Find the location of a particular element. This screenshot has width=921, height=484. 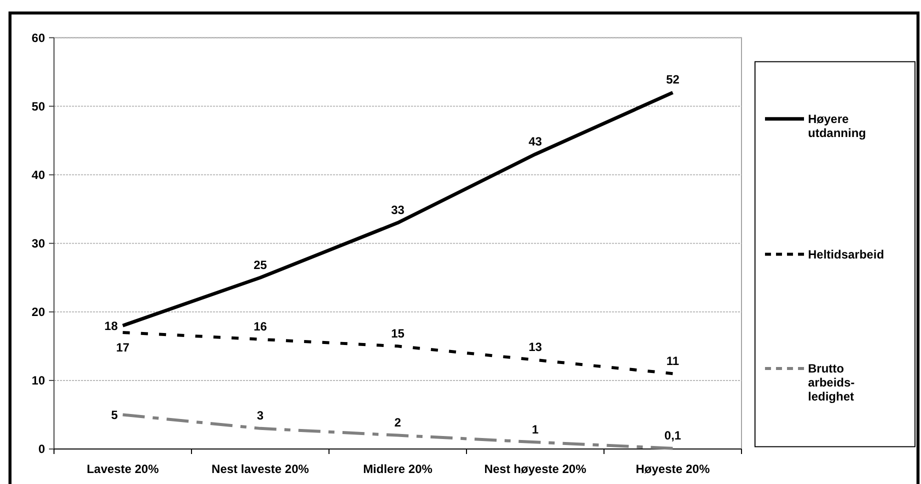

data-label: 52 is located at coordinates (673, 79).